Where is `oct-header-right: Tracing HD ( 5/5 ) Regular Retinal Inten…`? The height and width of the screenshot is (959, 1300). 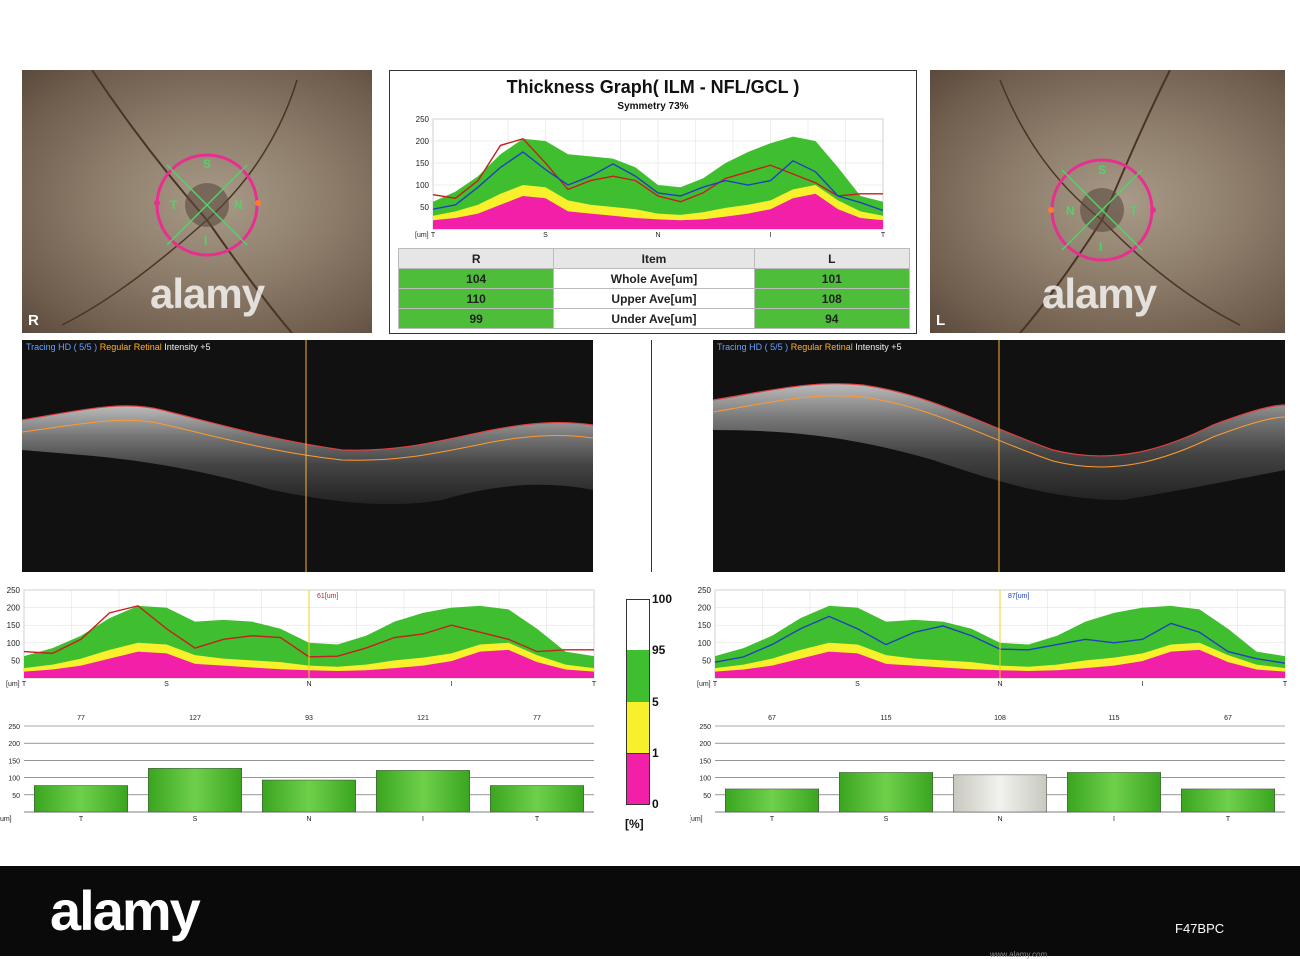 oct-header-right: Tracing HD ( 5/5 ) Regular Retinal Inten… is located at coordinates (118, 347).